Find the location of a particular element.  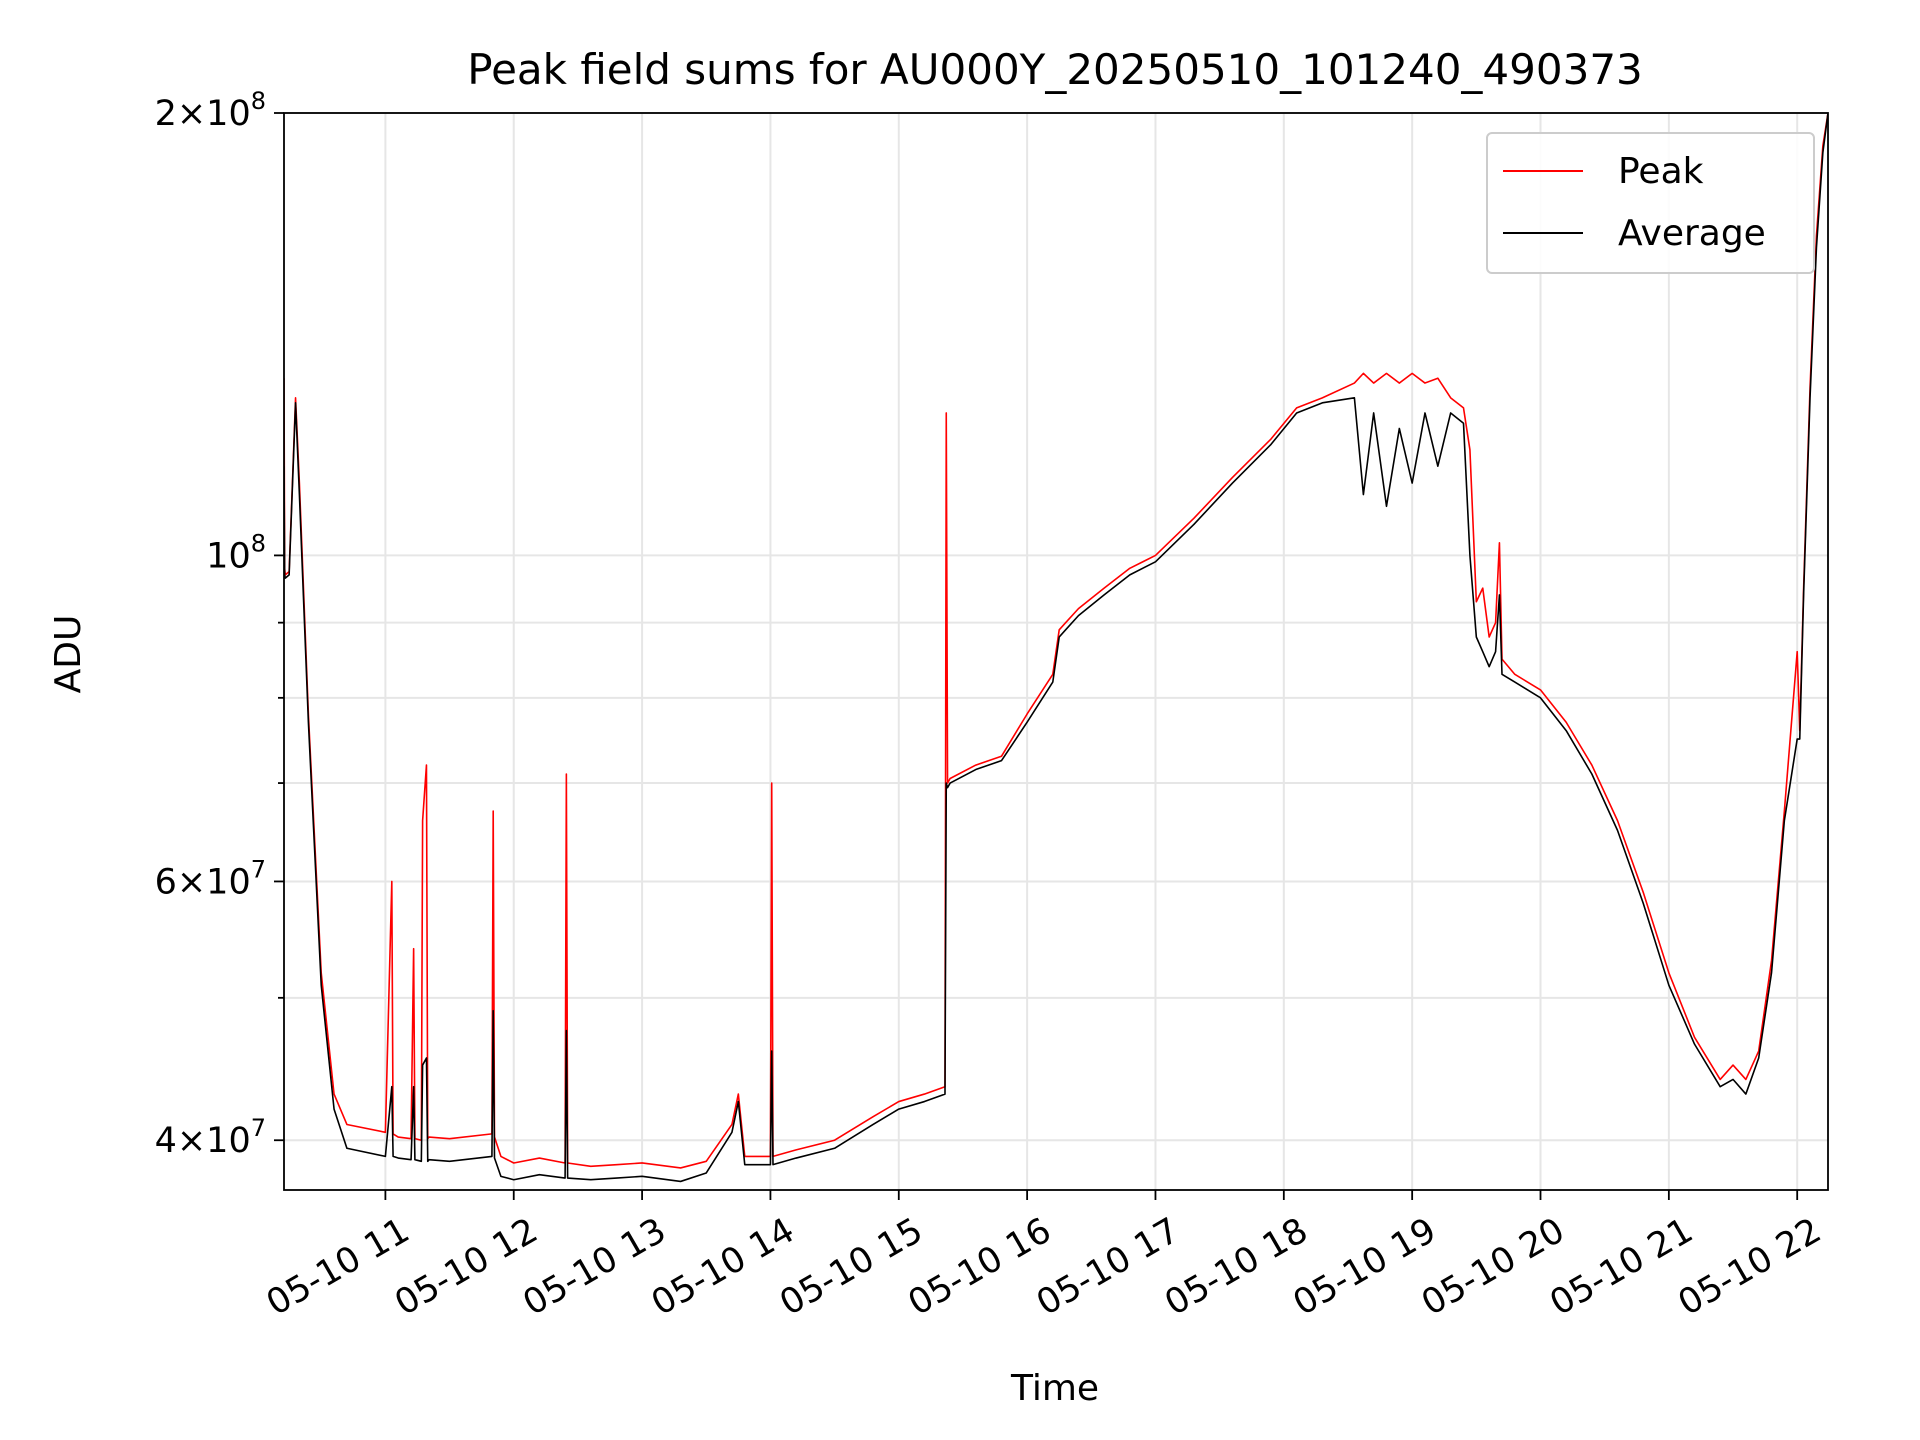

y-tick-label-base: 10 is located at coordinates (228, 556).